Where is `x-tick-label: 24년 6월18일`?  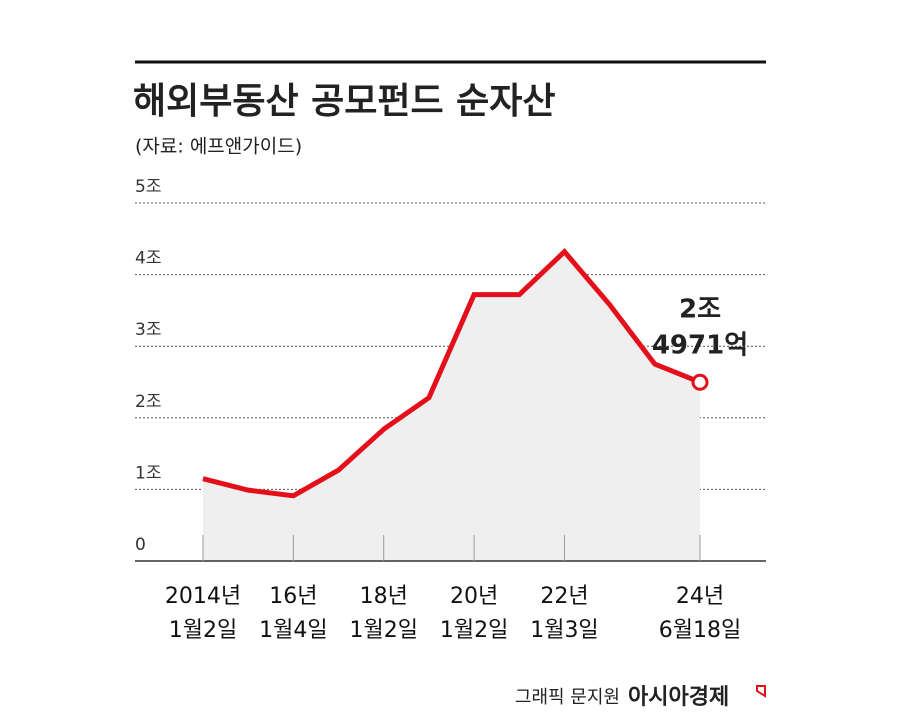 x-tick-label: 24년 6월18일 is located at coordinates (700, 613).